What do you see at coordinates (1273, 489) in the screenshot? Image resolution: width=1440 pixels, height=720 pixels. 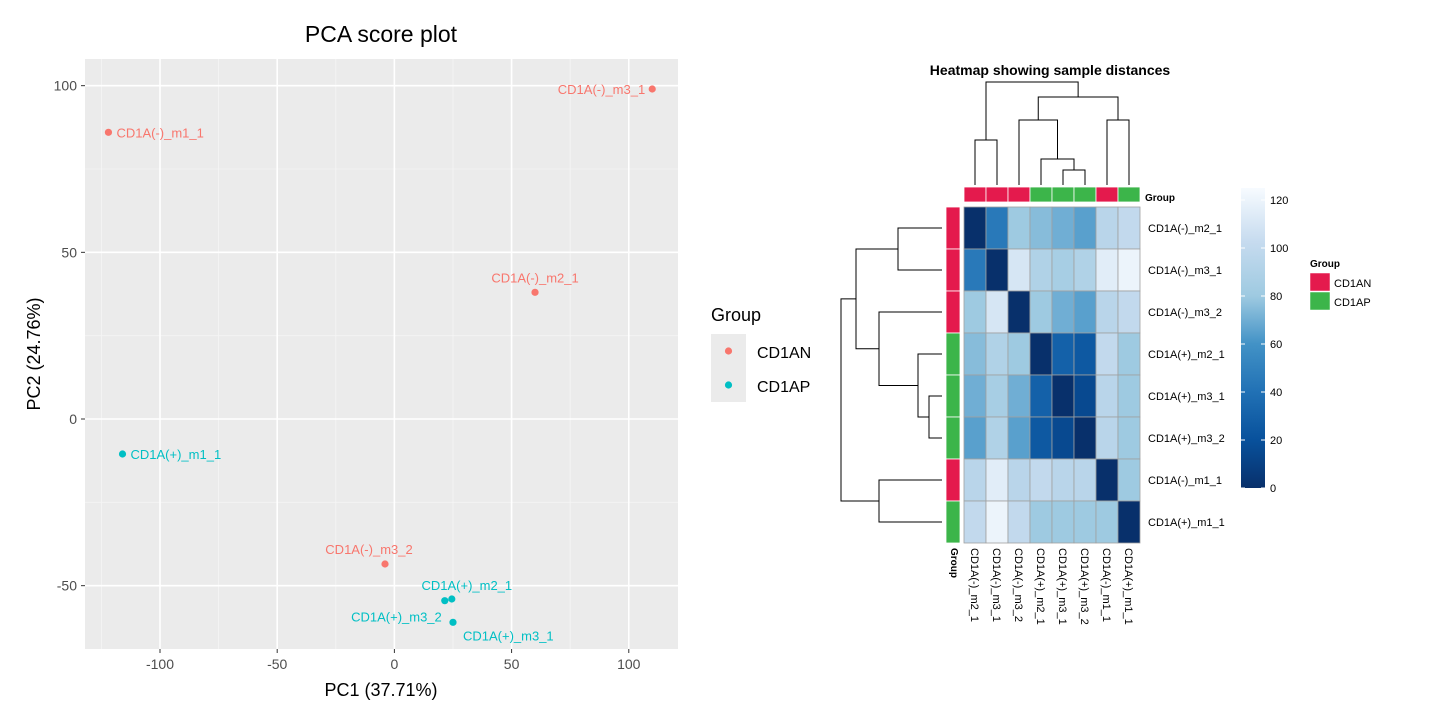 I see `colorbar-tick-label: 0` at bounding box center [1273, 489].